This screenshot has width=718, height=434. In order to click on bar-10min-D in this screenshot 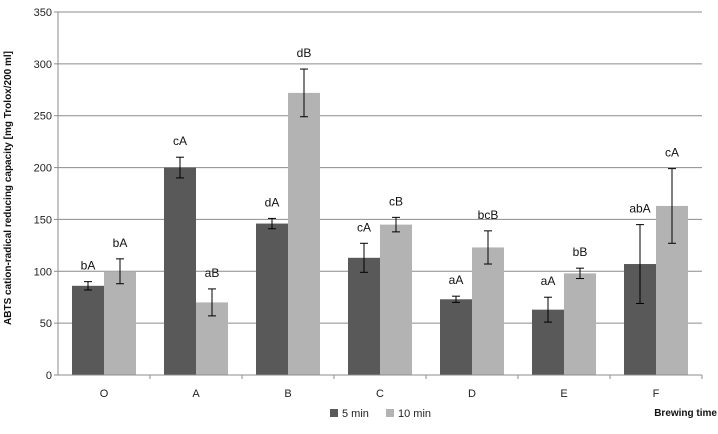, I will do `click(488, 311)`.